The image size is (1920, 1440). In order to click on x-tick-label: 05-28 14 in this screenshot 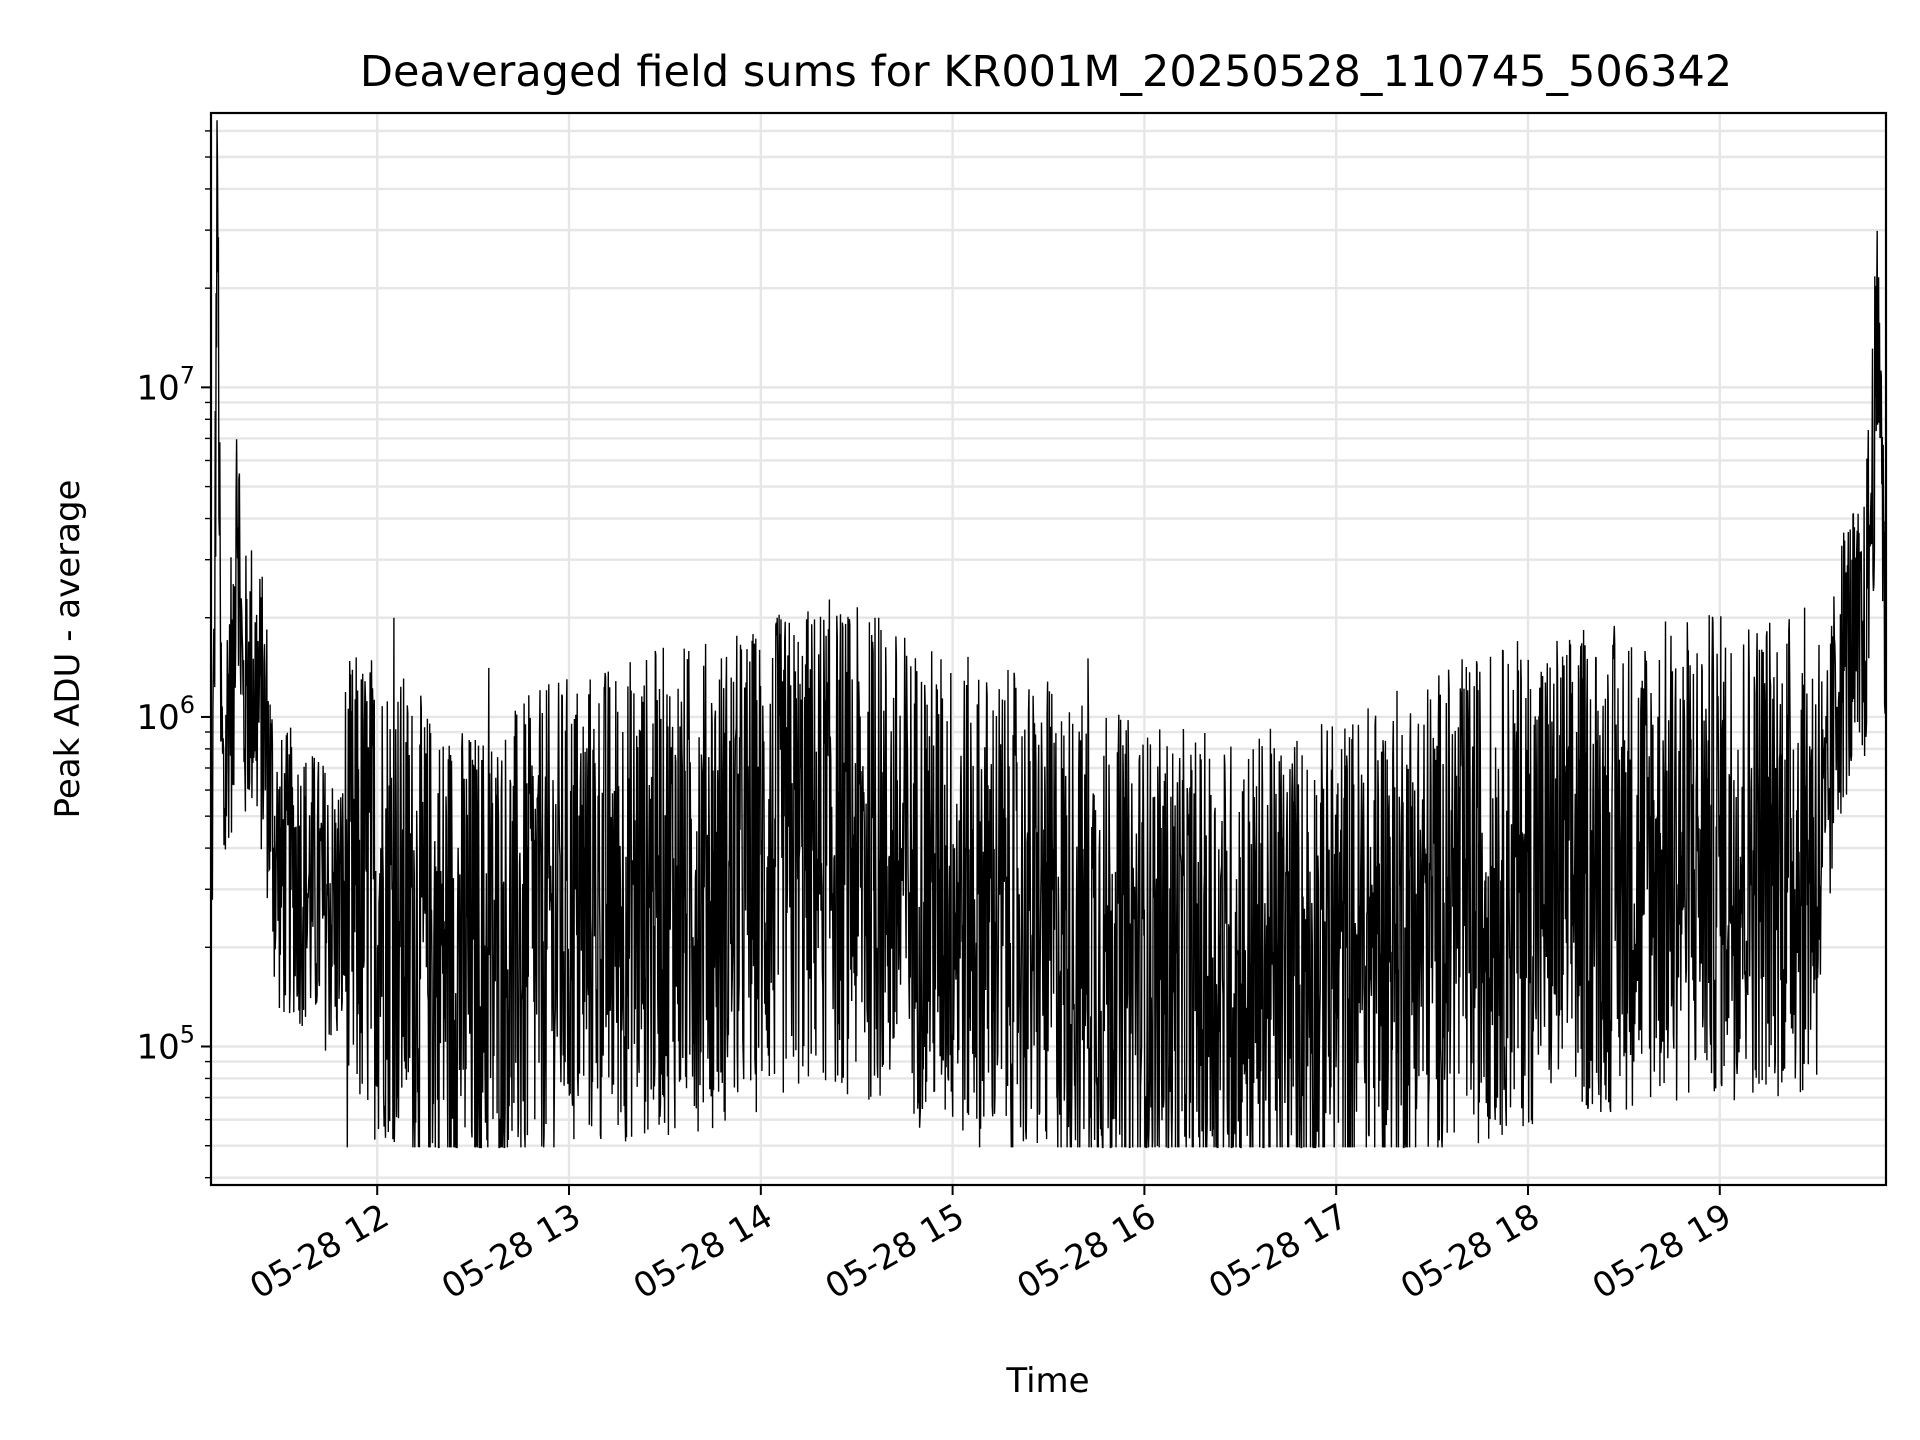, I will do `click(703, 1251)`.